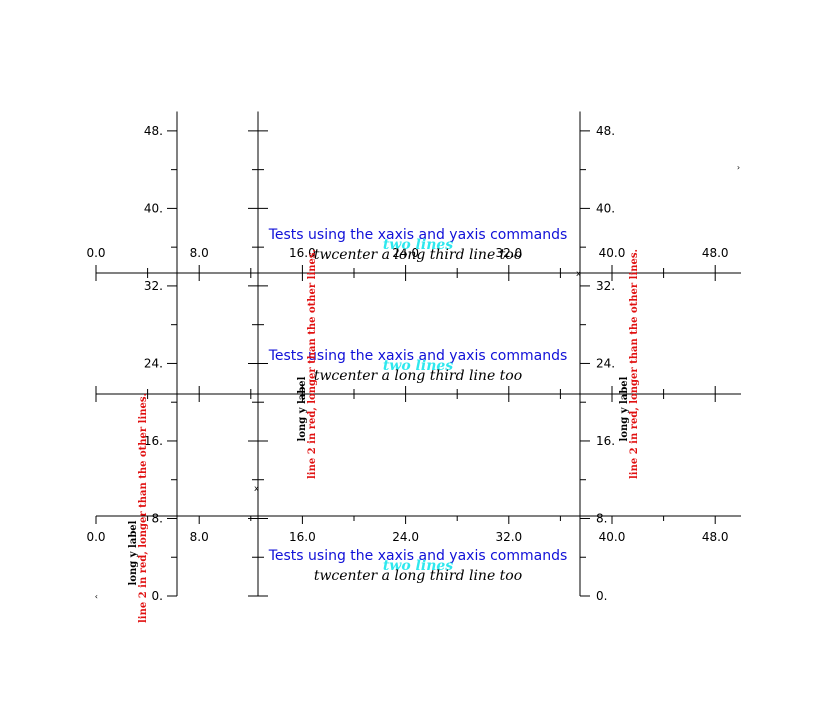  What do you see at coordinates (578, 273) in the screenshot?
I see `corner-marker-mid: x` at bounding box center [578, 273].